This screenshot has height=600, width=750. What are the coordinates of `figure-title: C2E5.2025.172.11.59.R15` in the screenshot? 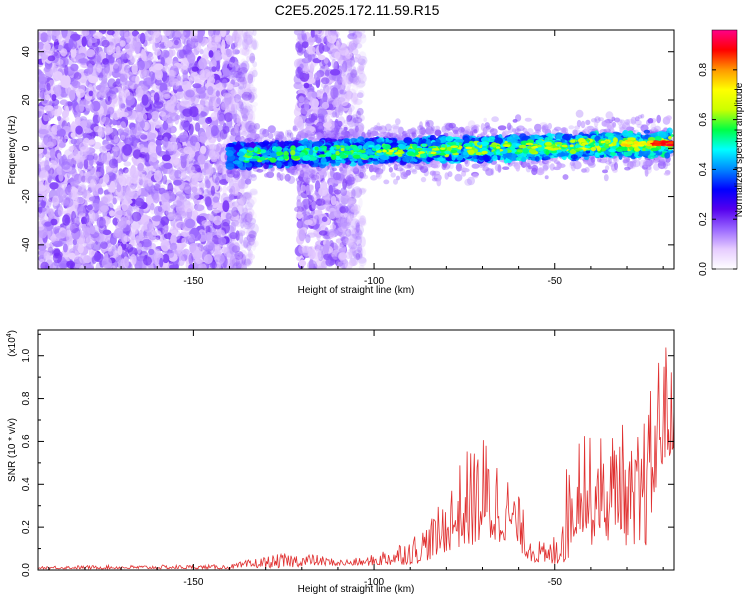 It's located at (357, 10).